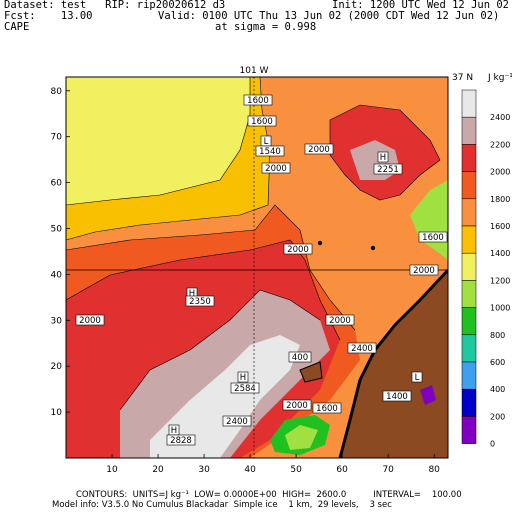 This screenshot has height=512, width=512. Describe the element at coordinates (462, 78) in the screenshot. I see `right-latitude-label: 37 N` at that location.